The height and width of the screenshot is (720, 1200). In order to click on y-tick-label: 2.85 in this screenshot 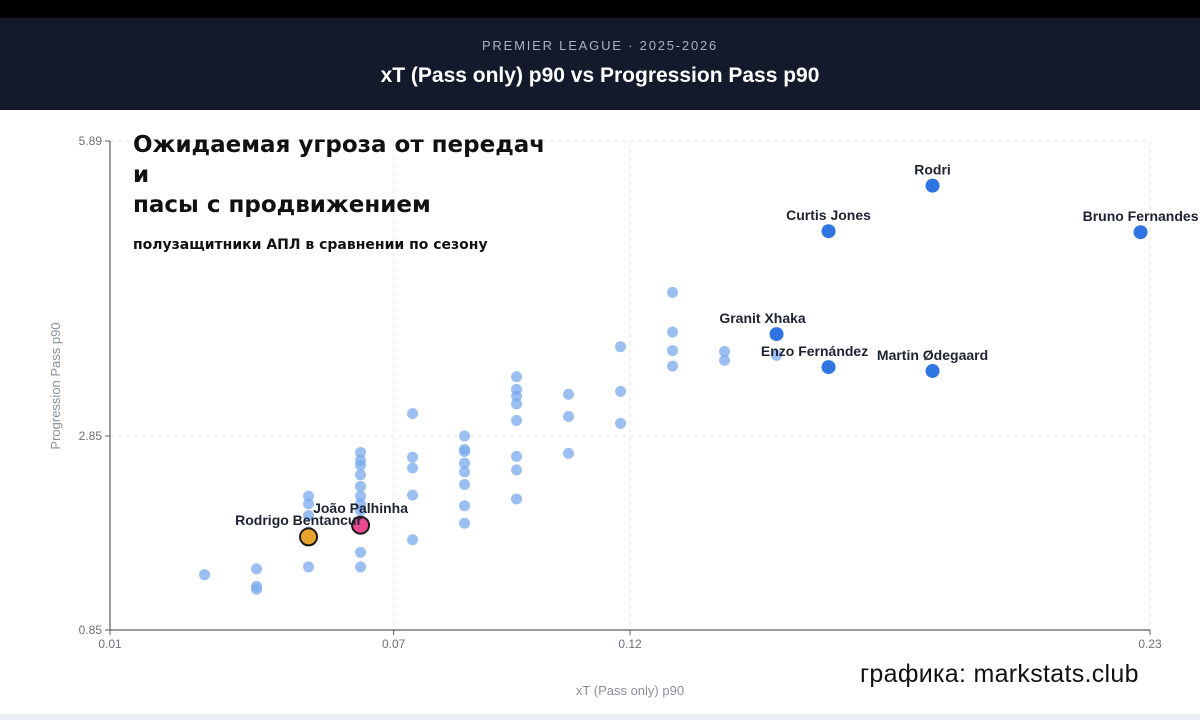, I will do `click(91, 436)`.